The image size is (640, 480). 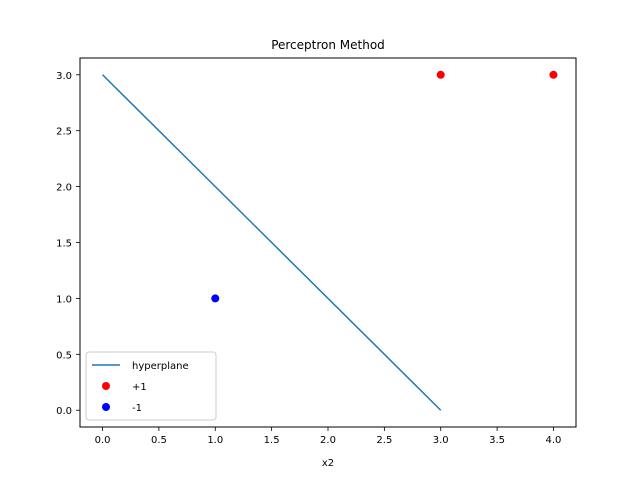 I want to click on x-tick-label: 2.5, so click(x=384, y=440).